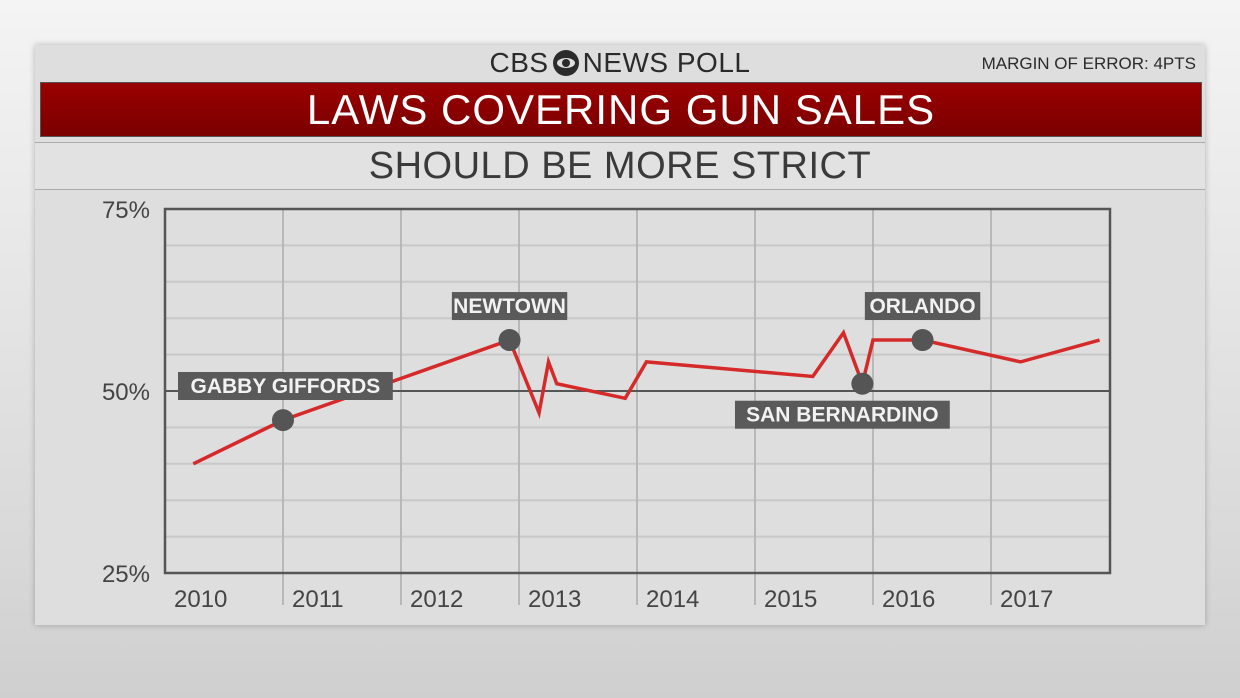 The height and width of the screenshot is (698, 1240). I want to click on brand-right: NEWS POLL, so click(666, 62).